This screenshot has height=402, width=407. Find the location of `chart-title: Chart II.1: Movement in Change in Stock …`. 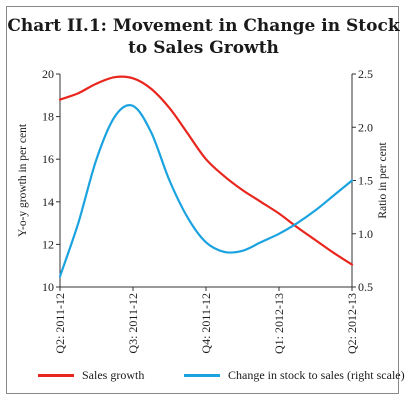

chart-title: Chart II.1: Movement in Change in Stock … is located at coordinates (203, 37).